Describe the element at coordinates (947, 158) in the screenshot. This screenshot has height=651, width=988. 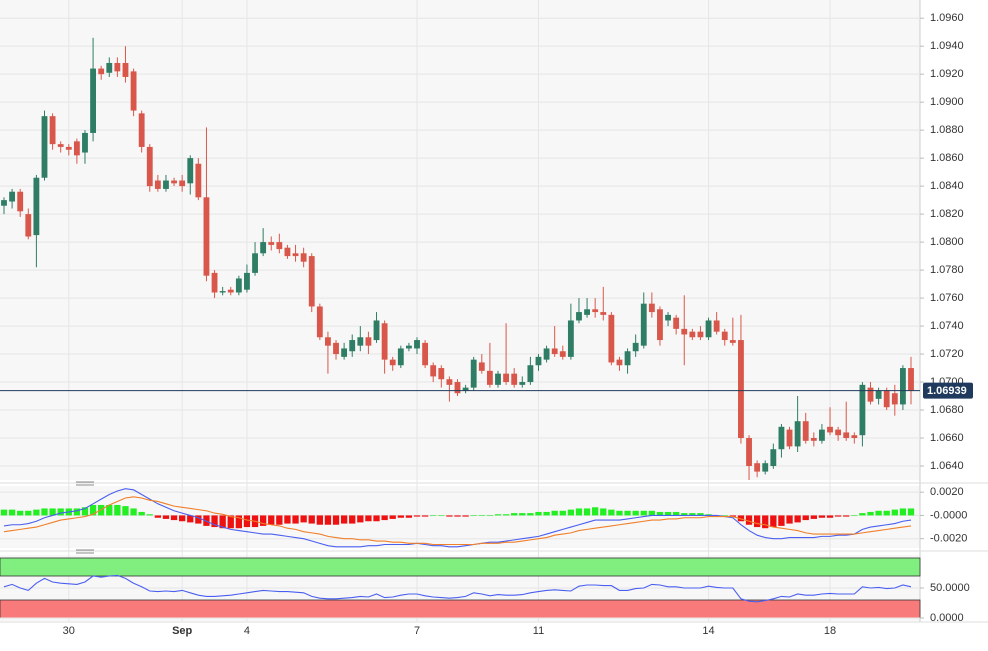
I see `y-tick-label: 1.0860` at that location.